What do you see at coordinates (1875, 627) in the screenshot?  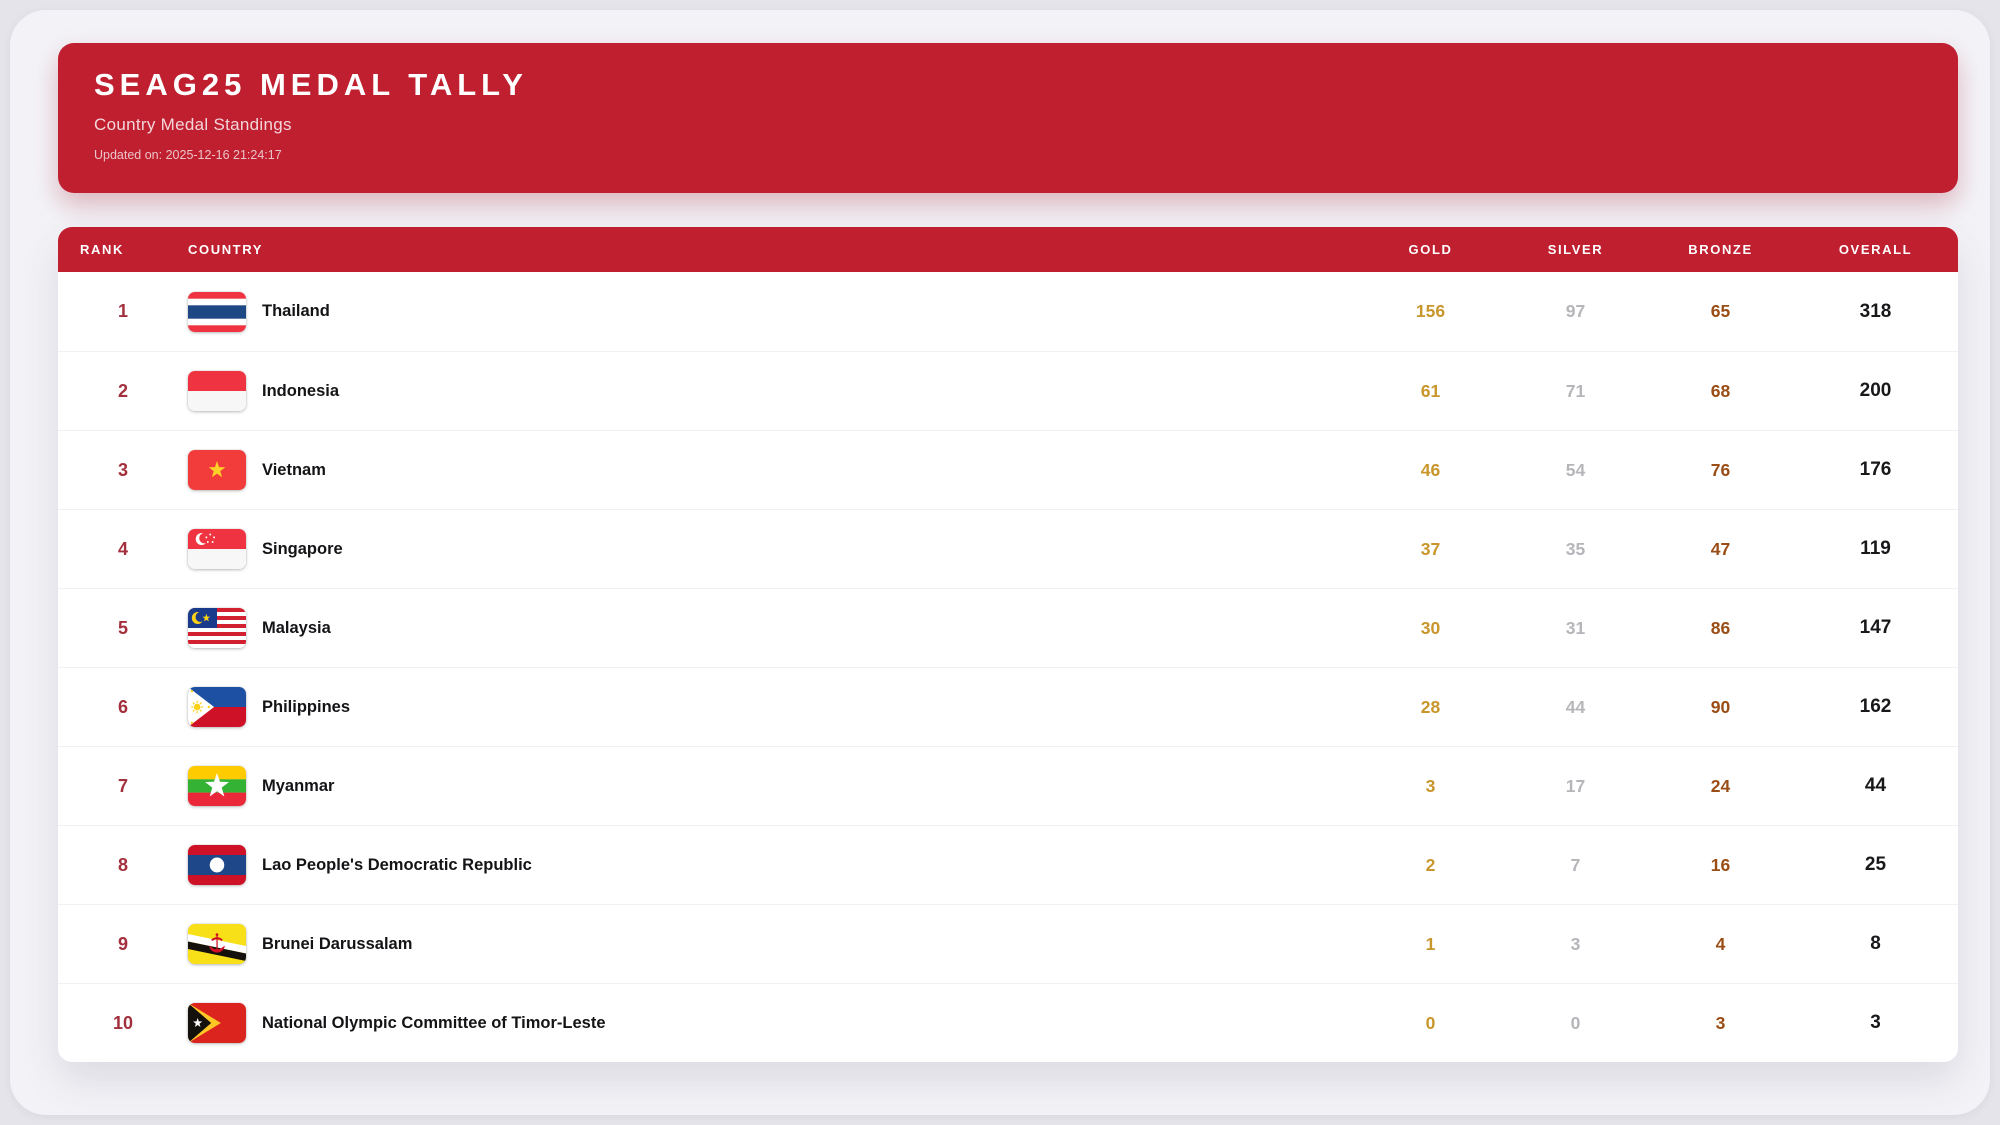 I see `overall-count: 147` at bounding box center [1875, 627].